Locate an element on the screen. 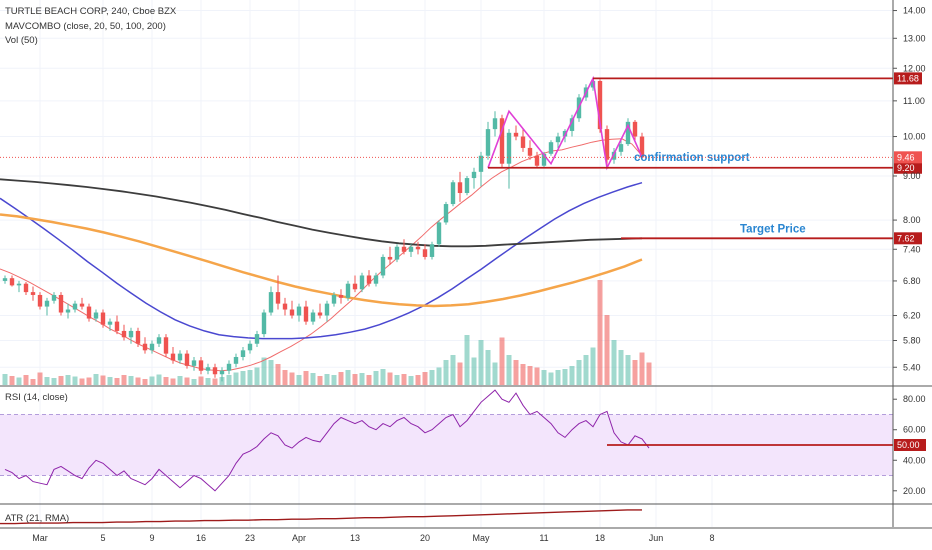  y-tick-label: 14.00 is located at coordinates (914, 11).